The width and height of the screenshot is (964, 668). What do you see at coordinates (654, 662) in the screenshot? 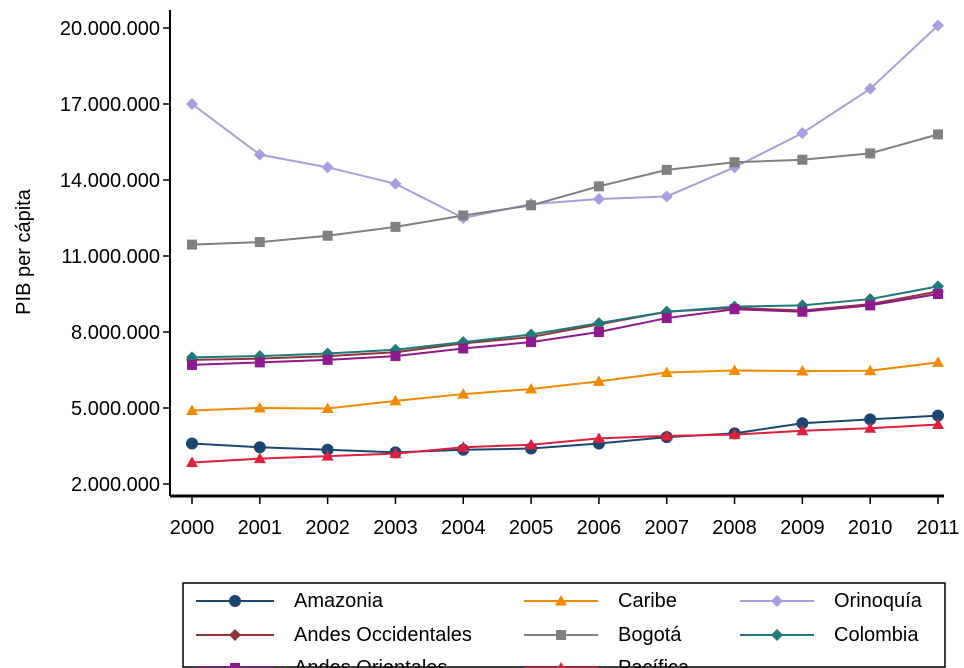
I see `legend-label: Pacífica` at bounding box center [654, 662].